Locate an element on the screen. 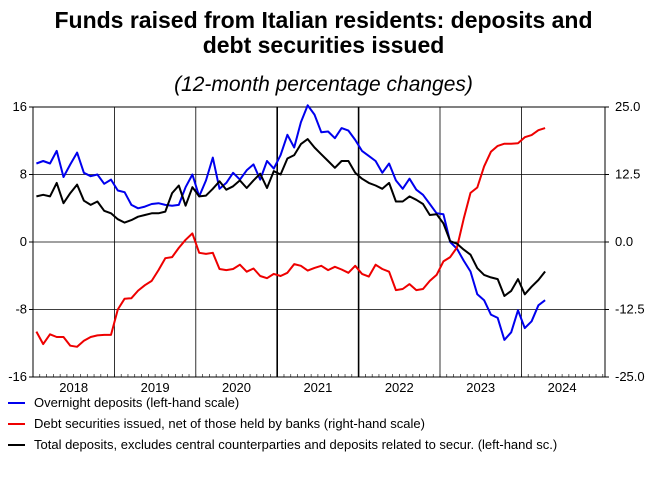 This screenshot has width=647, height=477. y-right-tick-label: 0.0 is located at coordinates (624, 241).